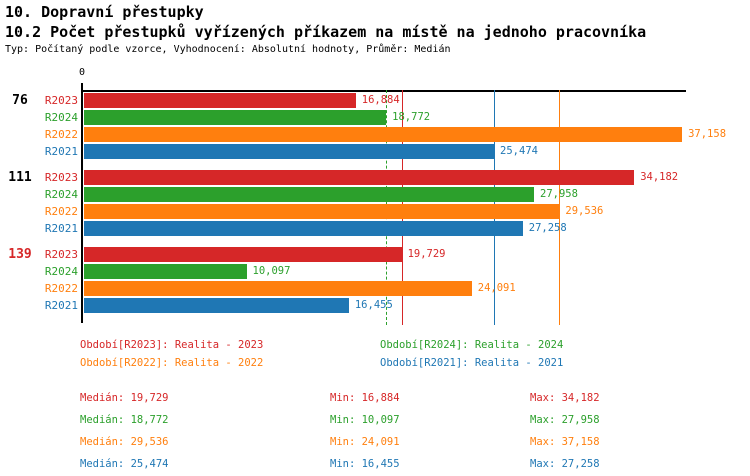 This screenshot has width=750, height=476. I want to click on bar-value-label: 34,182, so click(659, 177).